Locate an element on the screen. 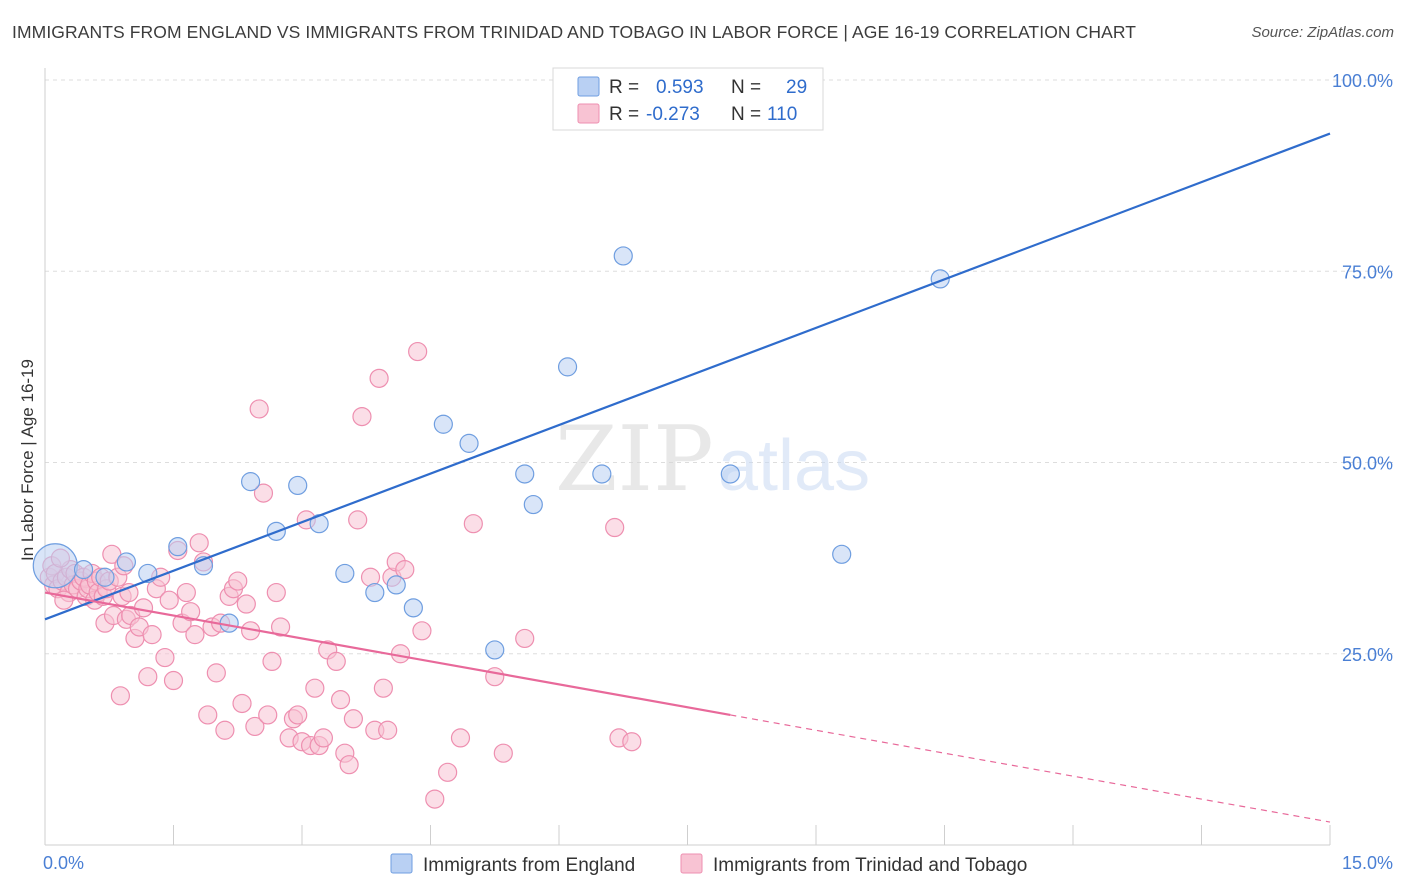 This screenshot has width=1406, height=892. legend-swatch-england is located at coordinates (588, 86).